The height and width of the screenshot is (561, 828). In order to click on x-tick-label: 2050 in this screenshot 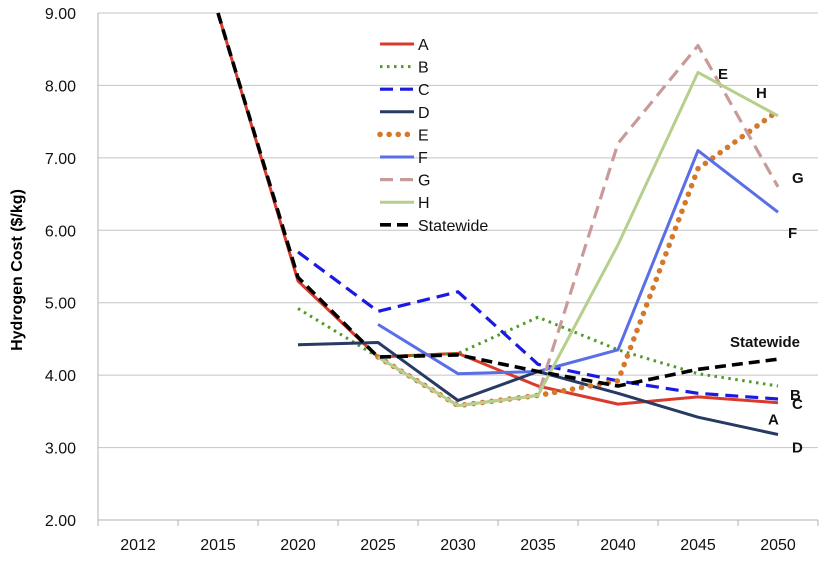, I will do `click(778, 545)`.